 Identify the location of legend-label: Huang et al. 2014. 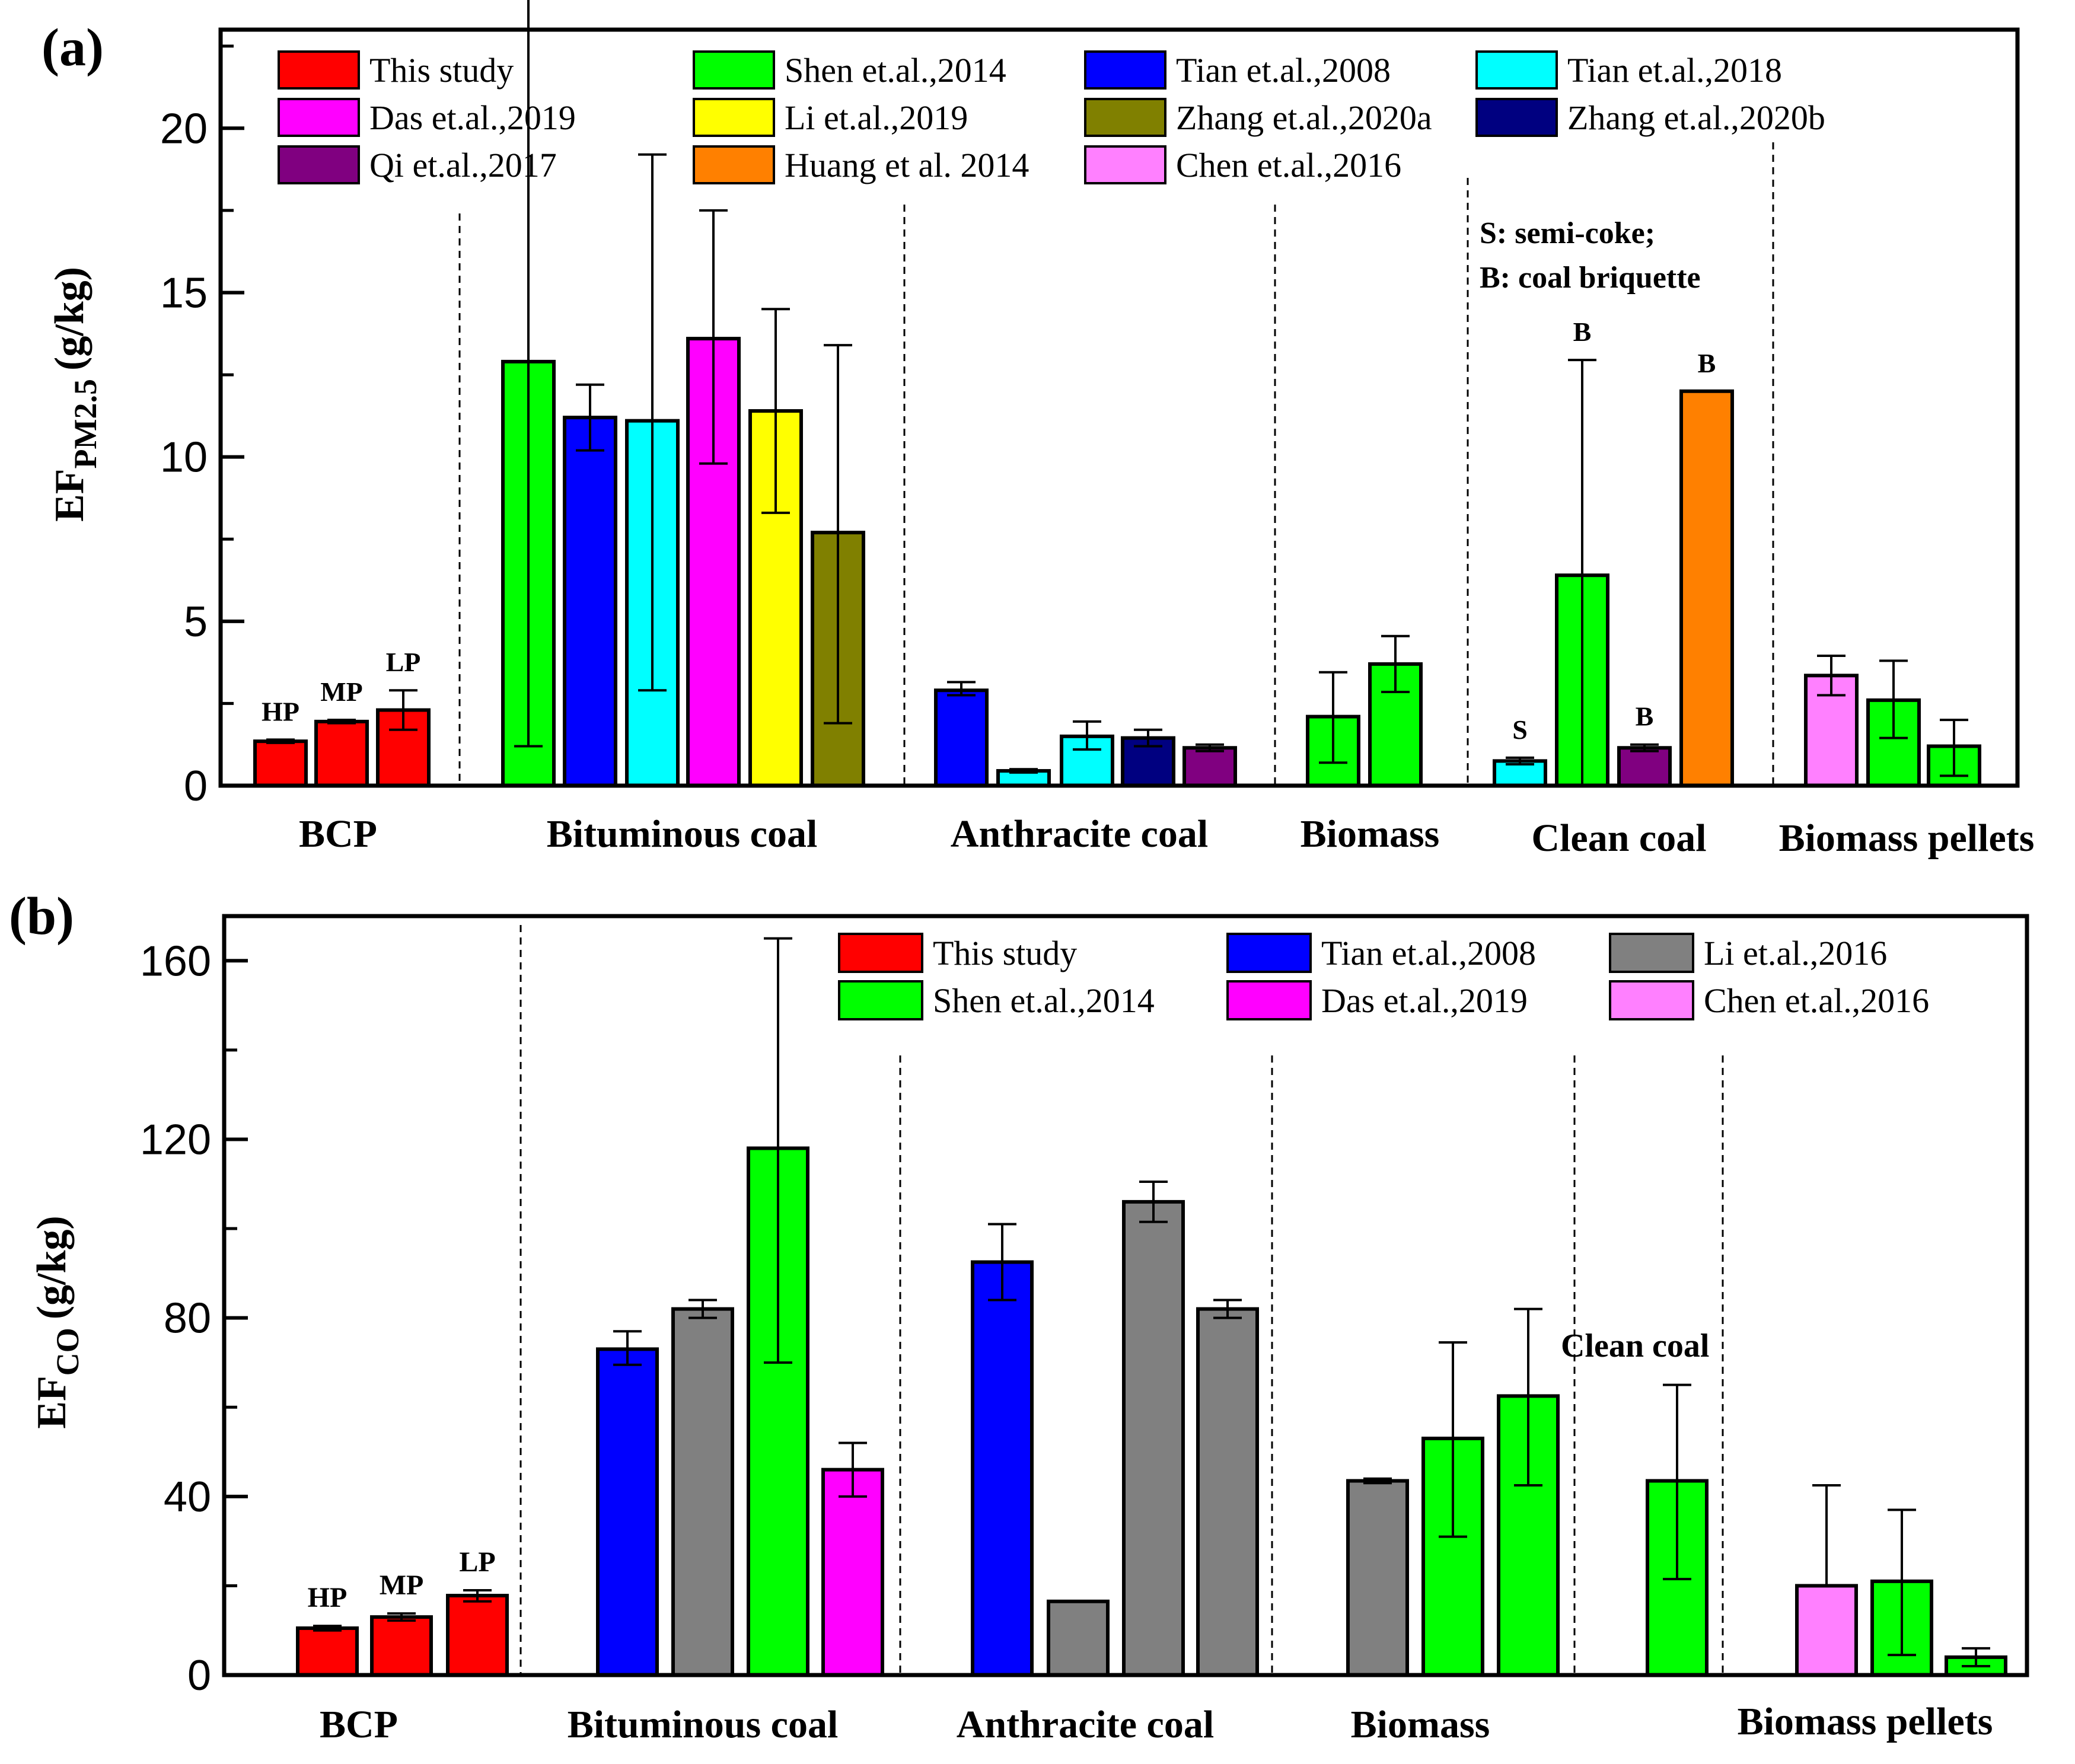
(907, 165).